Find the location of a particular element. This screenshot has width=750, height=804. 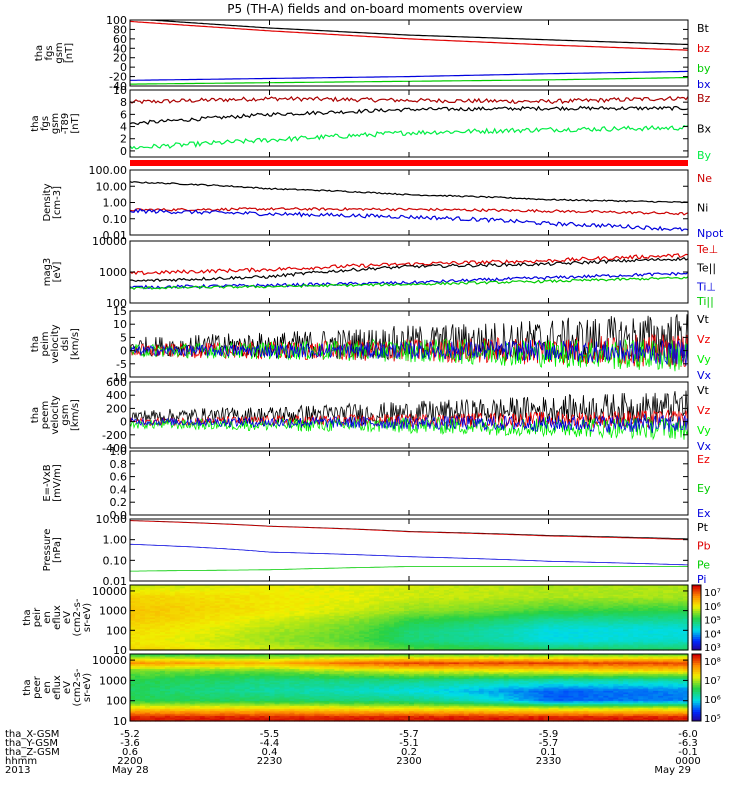

colorbar-label: 10⁵ is located at coordinates (712, 621).